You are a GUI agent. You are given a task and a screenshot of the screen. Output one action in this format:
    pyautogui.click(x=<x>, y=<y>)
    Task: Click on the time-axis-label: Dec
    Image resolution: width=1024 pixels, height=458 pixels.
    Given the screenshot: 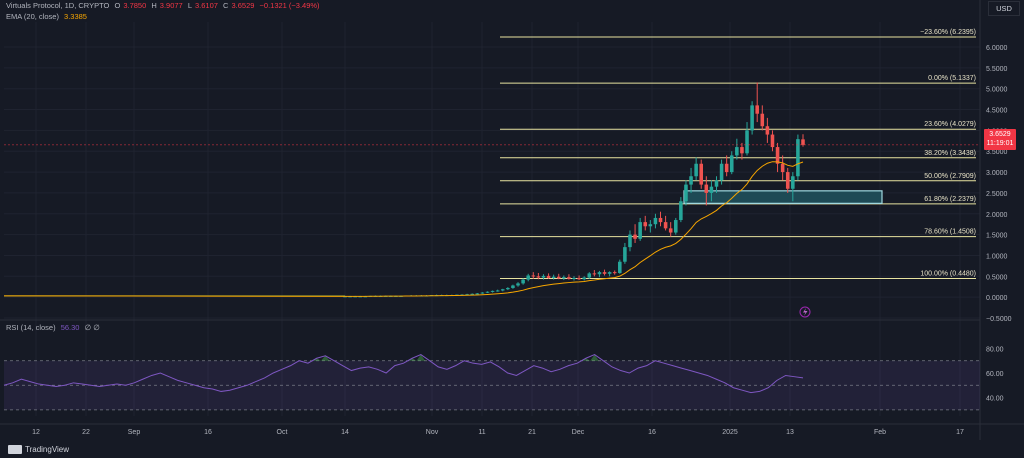 What is the action you would take?
    pyautogui.click(x=578, y=432)
    